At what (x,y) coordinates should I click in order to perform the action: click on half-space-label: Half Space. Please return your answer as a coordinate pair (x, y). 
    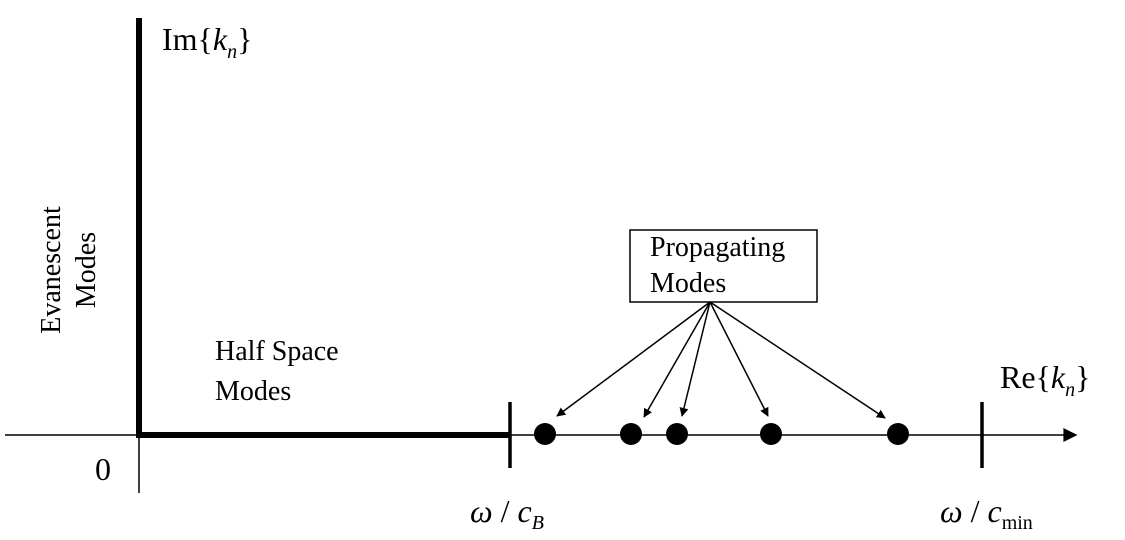
    Looking at the image, I should click on (277, 351).